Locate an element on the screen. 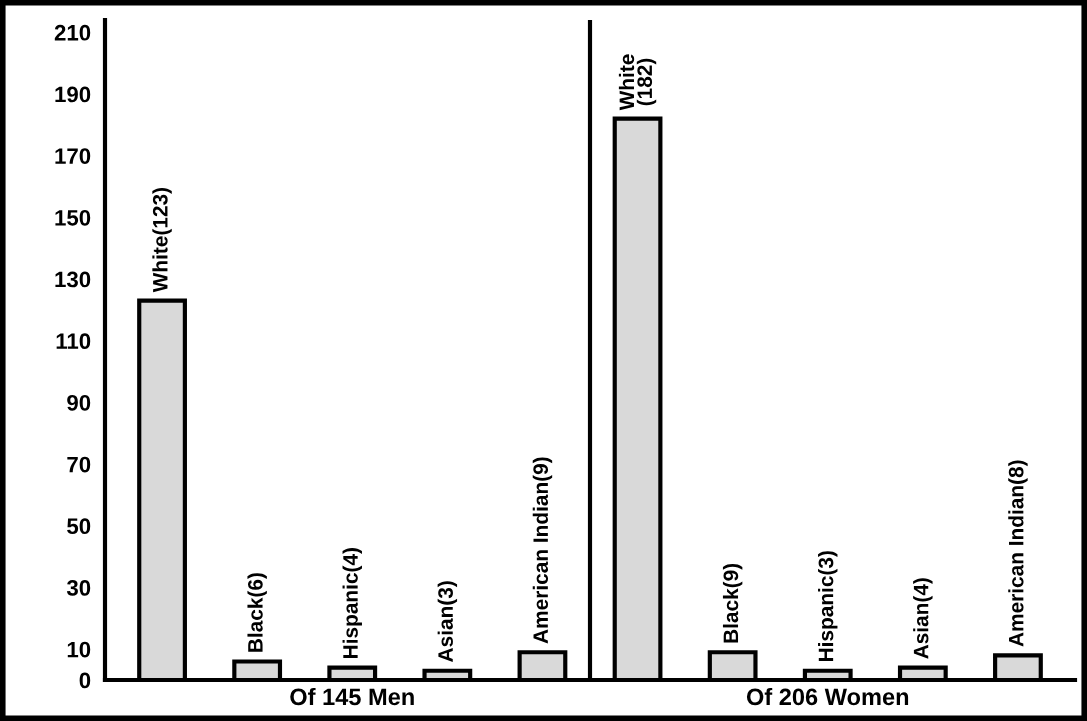 The image size is (1087, 721). y-tick-label: 150 is located at coordinates (73, 217).